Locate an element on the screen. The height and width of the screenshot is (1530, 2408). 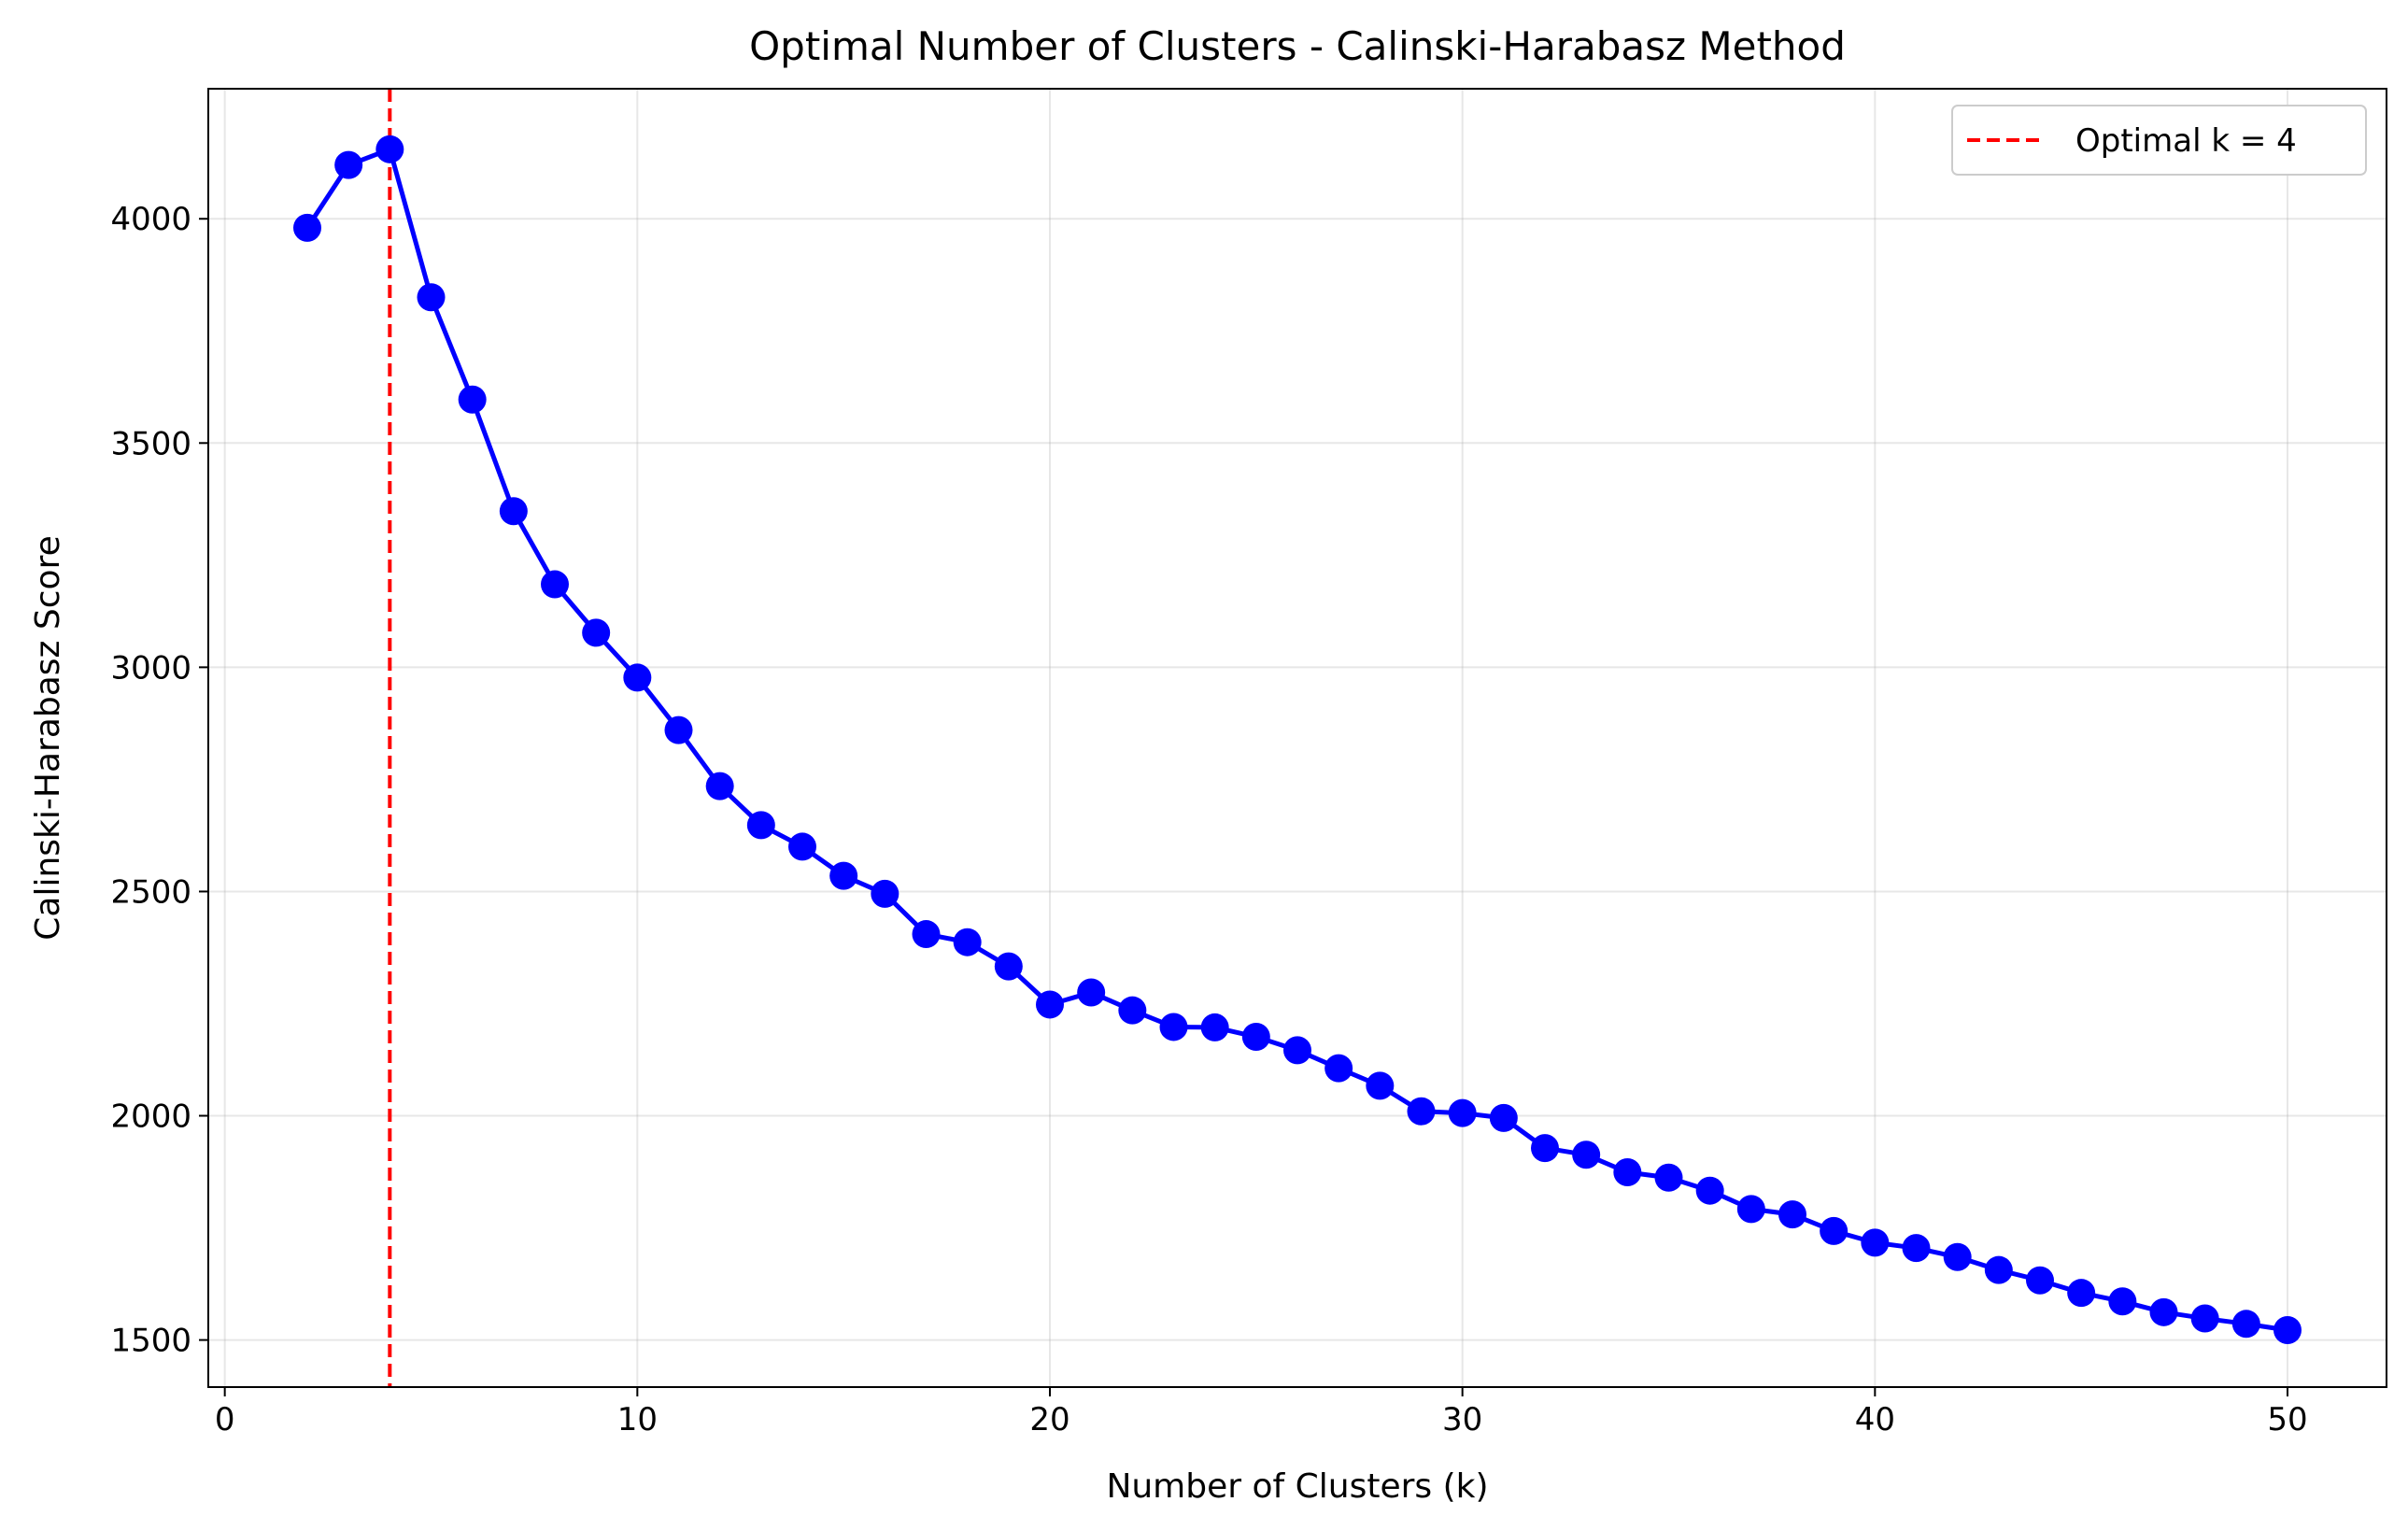
x-axis-label: Number of Clusters (k) is located at coordinates (1297, 1486).